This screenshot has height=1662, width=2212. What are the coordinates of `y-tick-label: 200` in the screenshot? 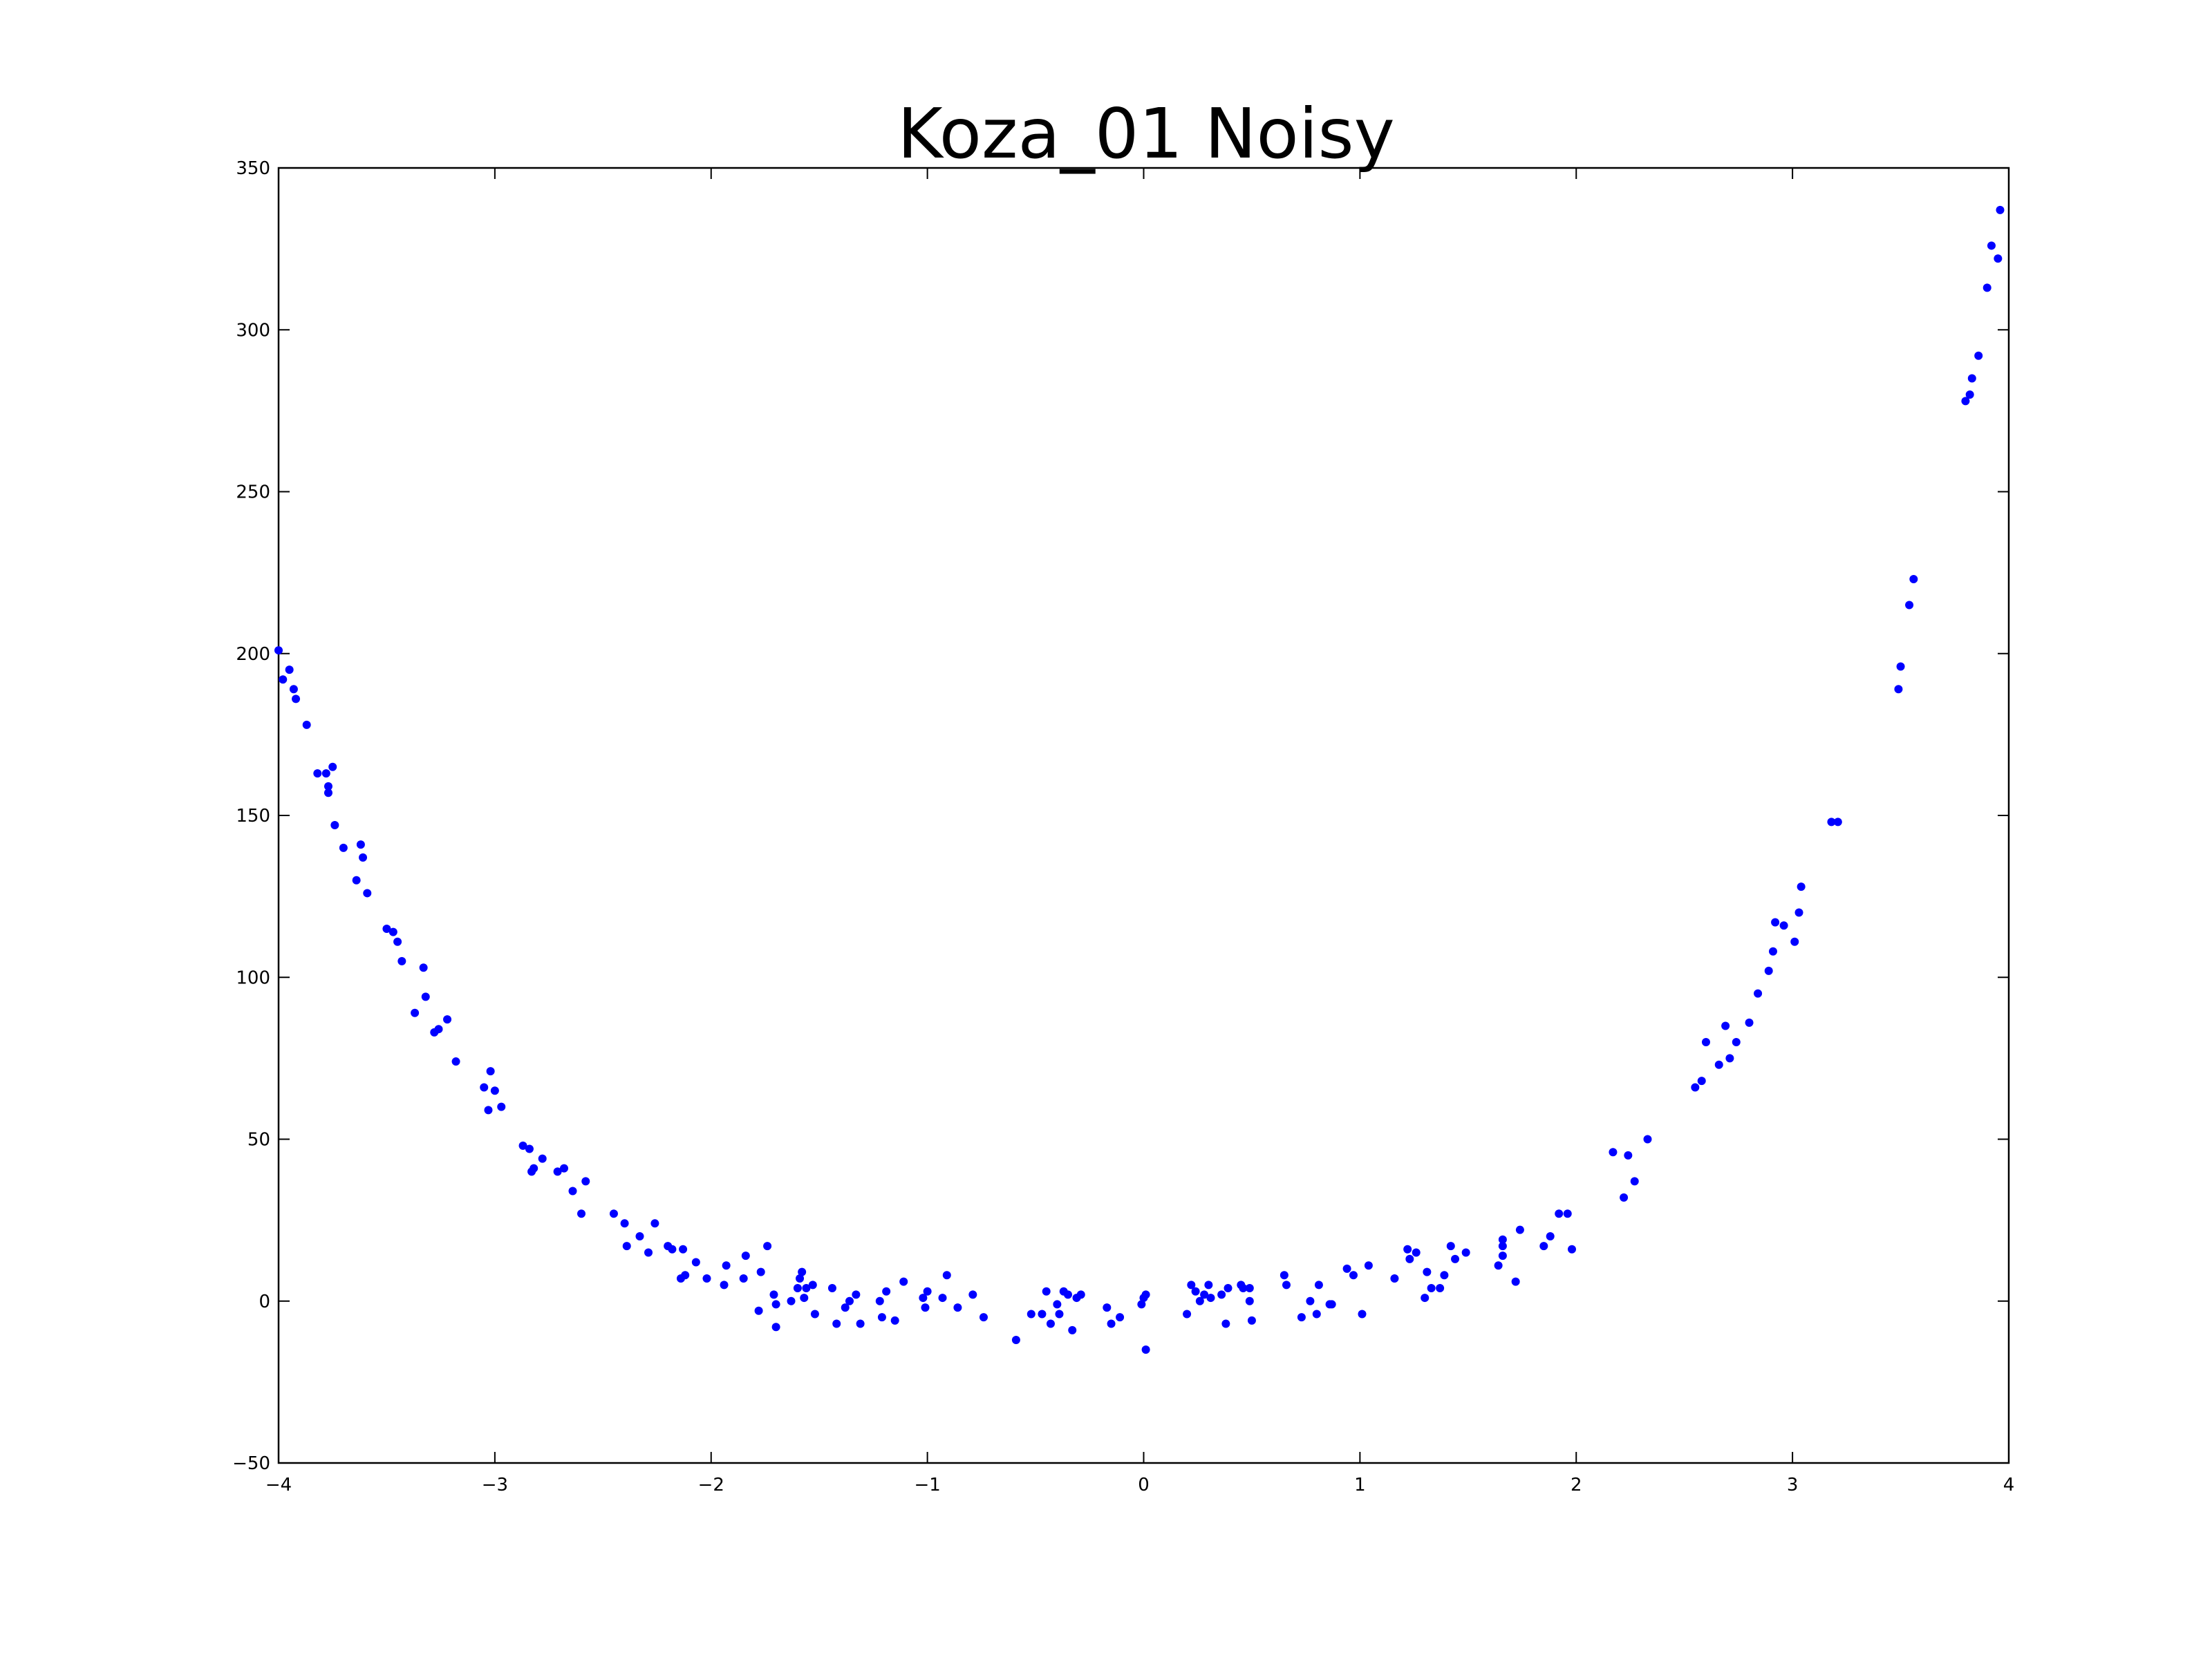 It's located at (253, 654).